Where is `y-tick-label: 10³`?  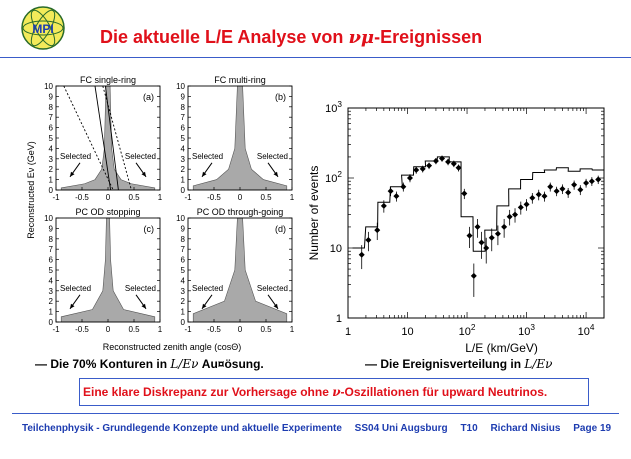 y-tick-label: 10³ is located at coordinates (333, 107).